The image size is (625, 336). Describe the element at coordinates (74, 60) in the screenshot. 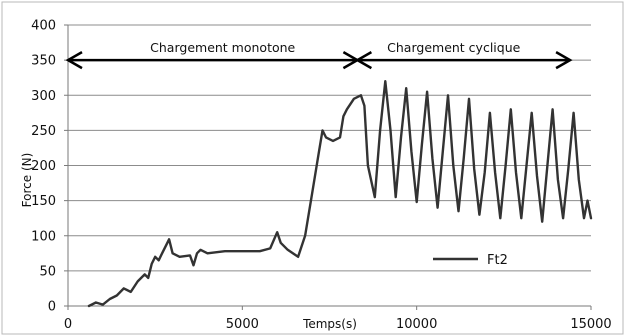

I see `arrow-monotone-left-head` at that location.